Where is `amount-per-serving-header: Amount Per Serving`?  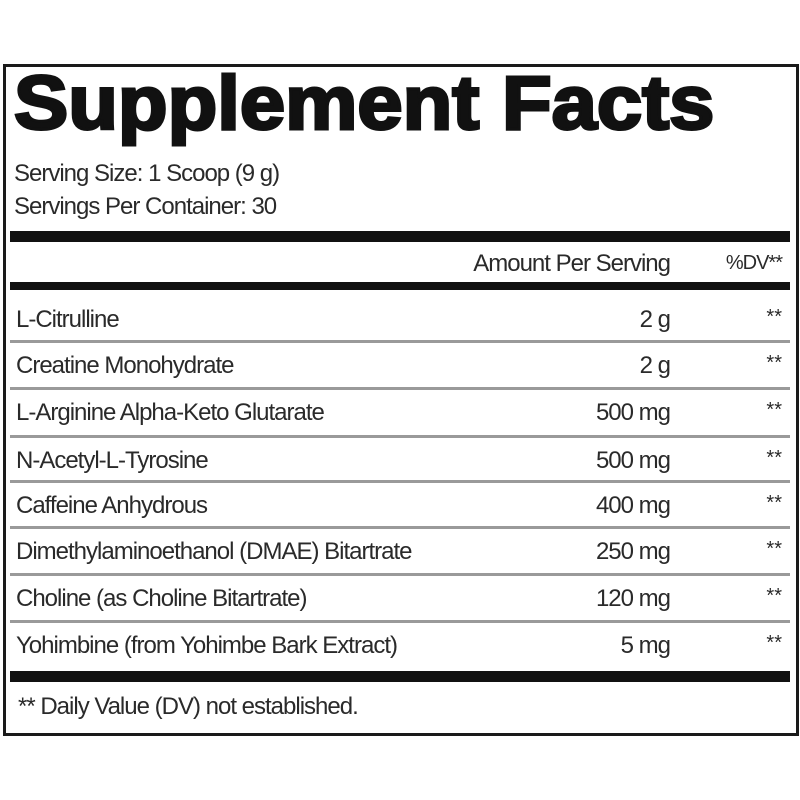 amount-per-serving-header: Amount Per Serving is located at coordinates (572, 263).